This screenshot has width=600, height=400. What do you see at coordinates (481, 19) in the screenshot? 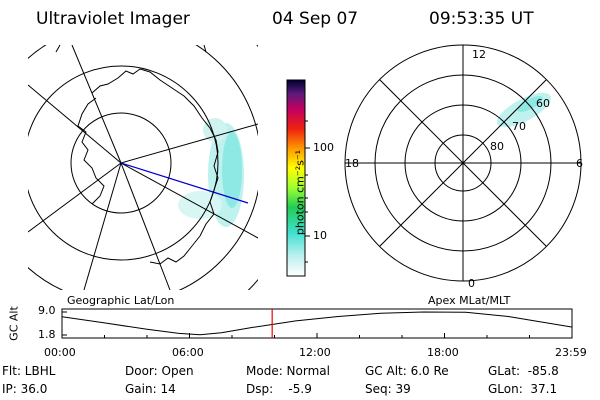
I see `time-label: 09:53:35 UT` at bounding box center [481, 19].